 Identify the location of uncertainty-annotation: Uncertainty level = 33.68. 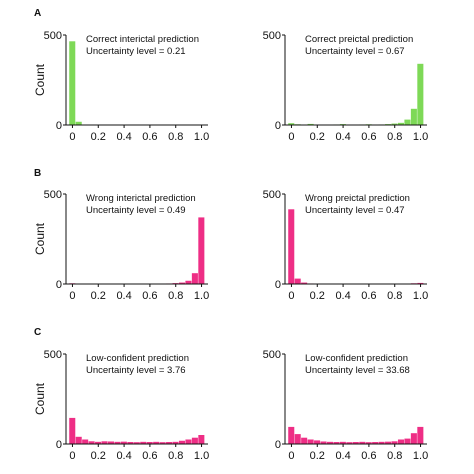
(357, 370).